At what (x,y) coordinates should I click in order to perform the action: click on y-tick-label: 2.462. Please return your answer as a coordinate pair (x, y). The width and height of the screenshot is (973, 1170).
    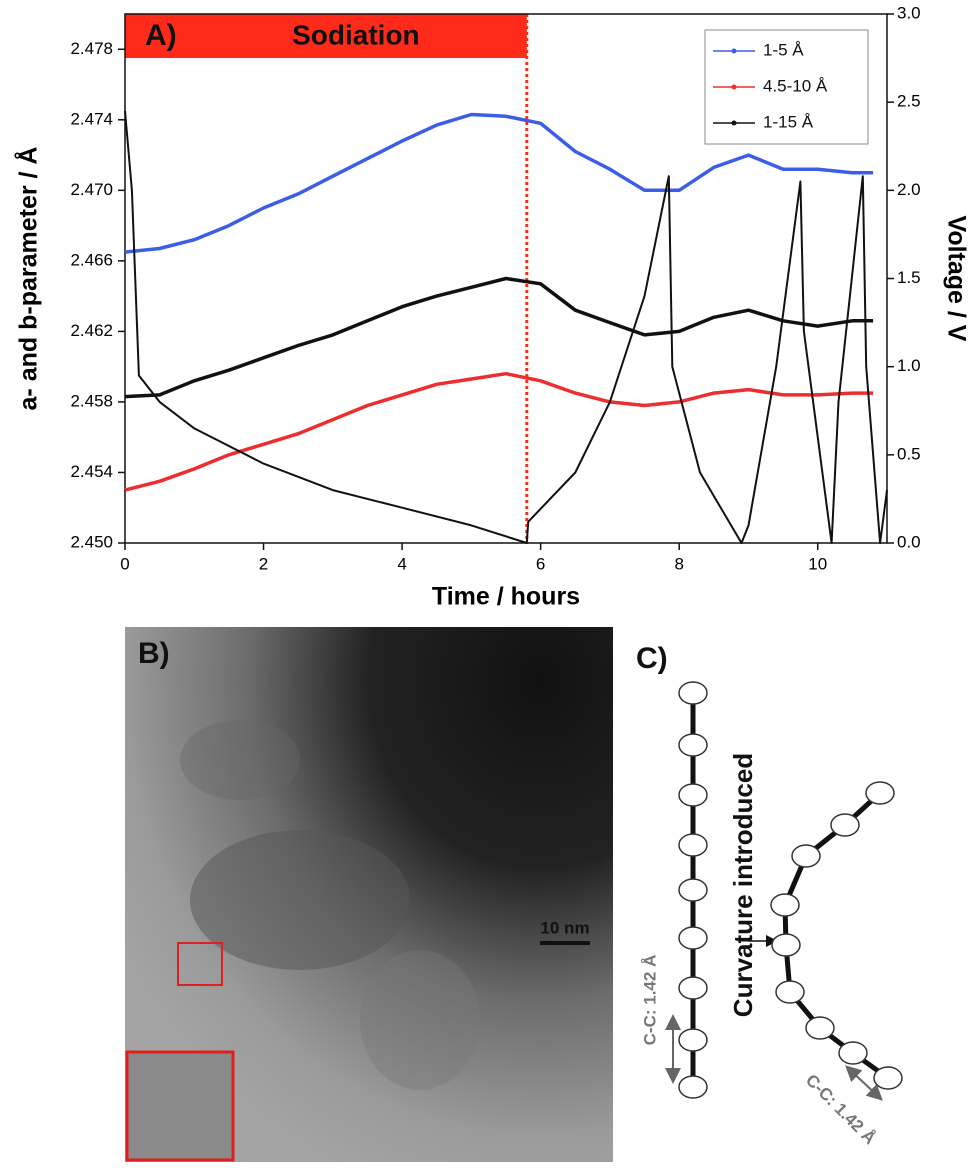
    Looking at the image, I should click on (91, 330).